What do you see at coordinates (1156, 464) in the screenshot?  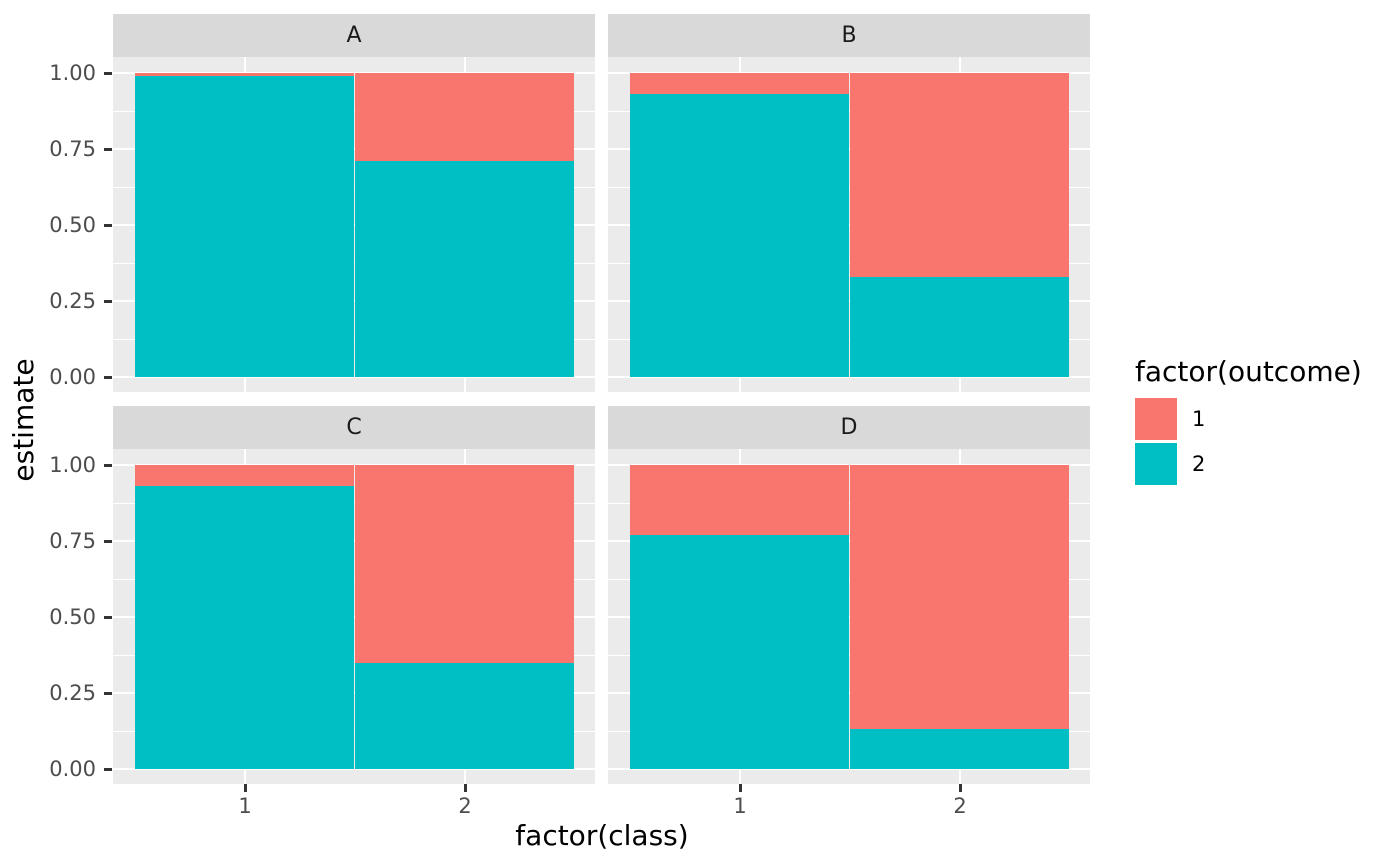 I see `legend-key-outcome2` at bounding box center [1156, 464].